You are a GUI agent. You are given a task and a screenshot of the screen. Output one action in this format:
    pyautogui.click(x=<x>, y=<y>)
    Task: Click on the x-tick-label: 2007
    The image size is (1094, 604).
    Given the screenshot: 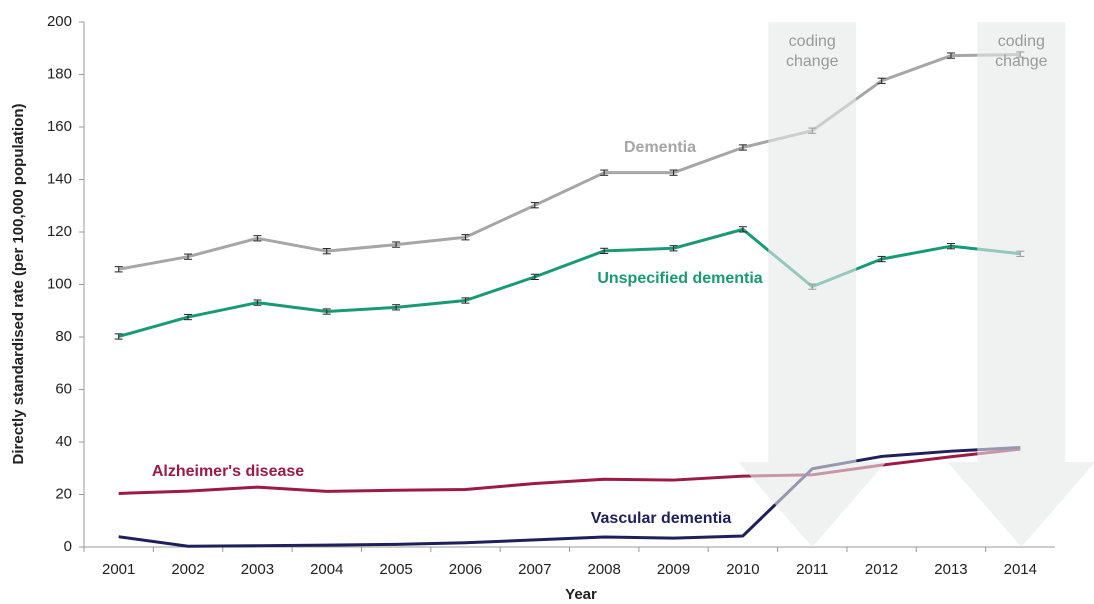 What is the action you would take?
    pyautogui.click(x=534, y=569)
    